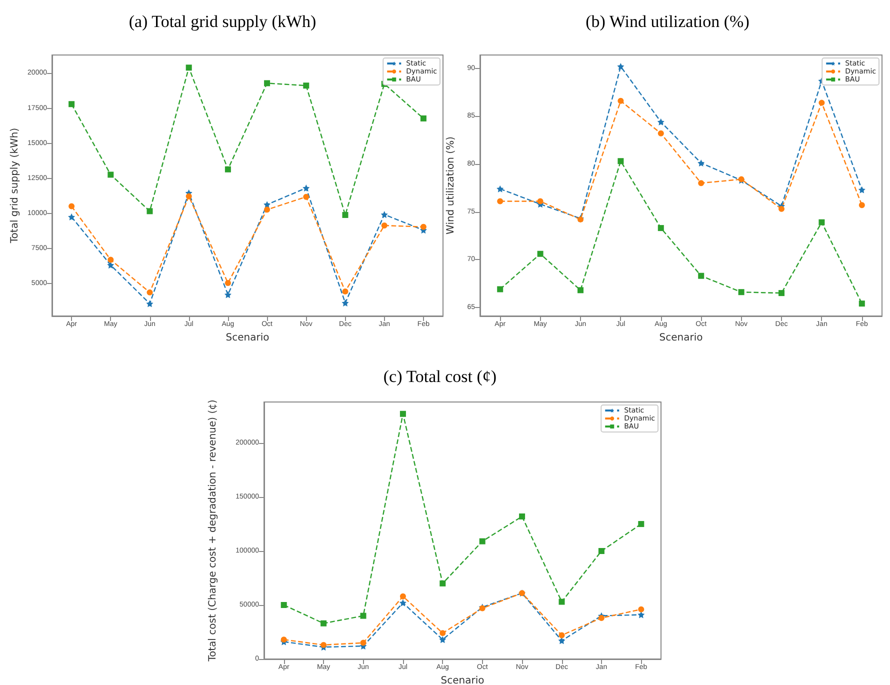 The image size is (890, 685). What do you see at coordinates (222, 21) in the screenshot?
I see `chart-title: (a) Total grid supply (kWh)` at bounding box center [222, 21].